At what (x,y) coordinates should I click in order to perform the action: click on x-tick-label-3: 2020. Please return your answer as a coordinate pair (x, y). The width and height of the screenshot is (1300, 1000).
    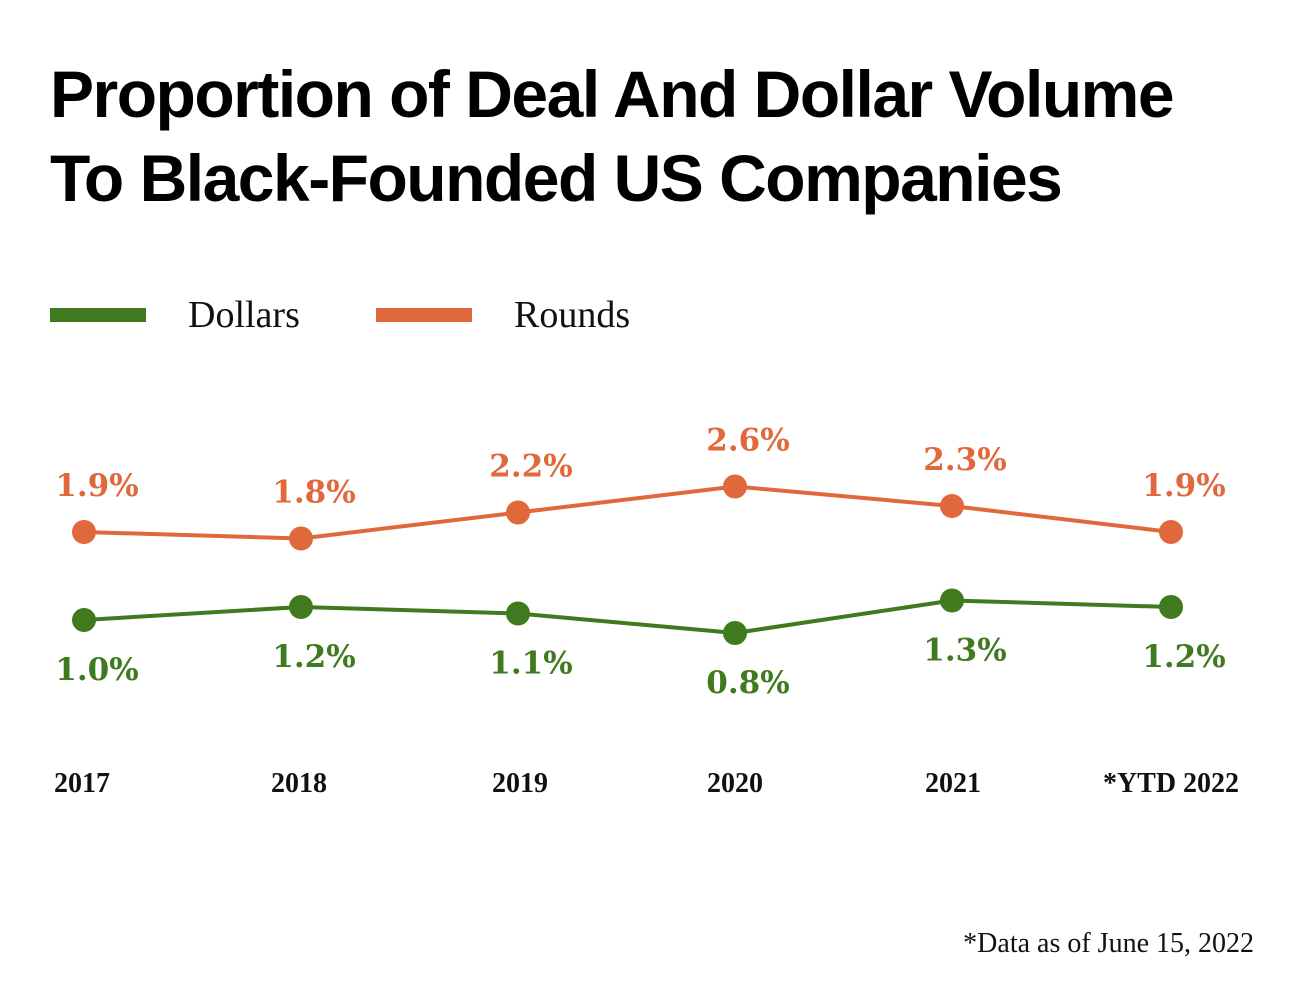
    Looking at the image, I should click on (735, 783).